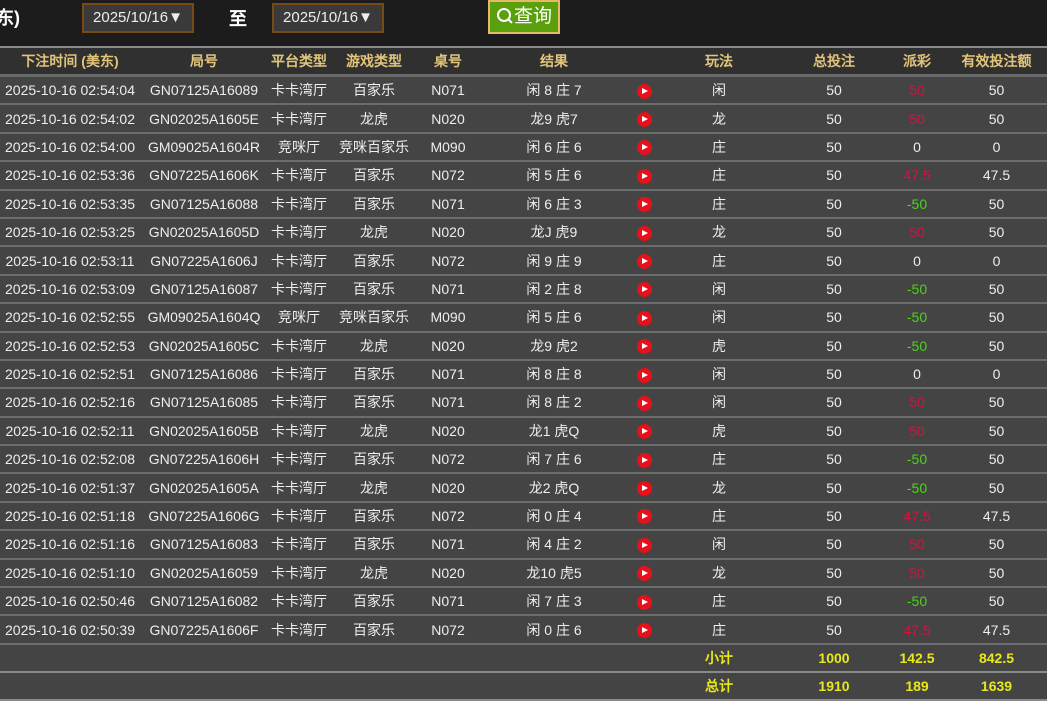 This screenshot has width=1047, height=701. I want to click on cell-game: 龙虎, so click(374, 119).